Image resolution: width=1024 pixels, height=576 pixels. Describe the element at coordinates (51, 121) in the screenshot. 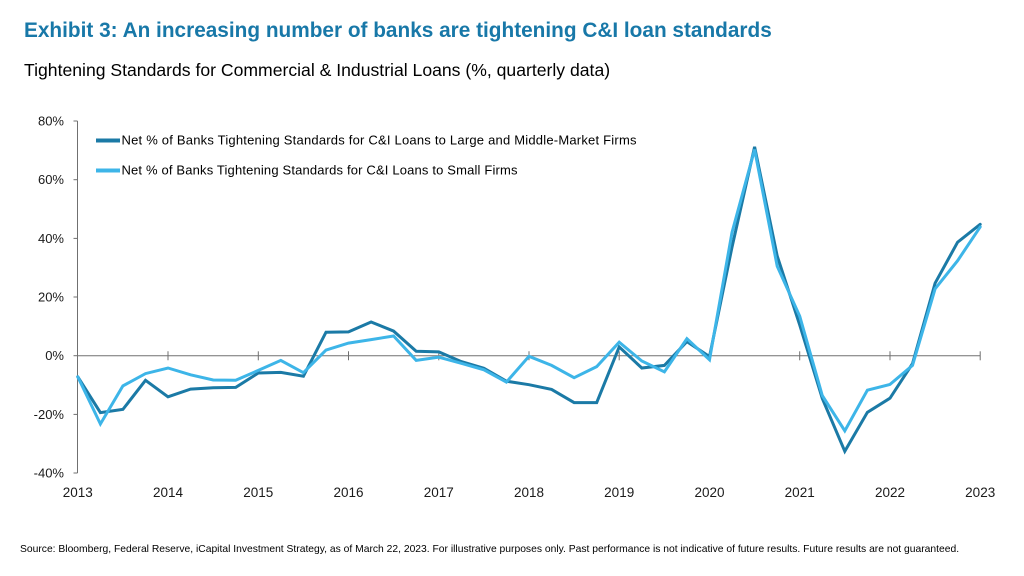

I see `svg-text: 80%` at that location.